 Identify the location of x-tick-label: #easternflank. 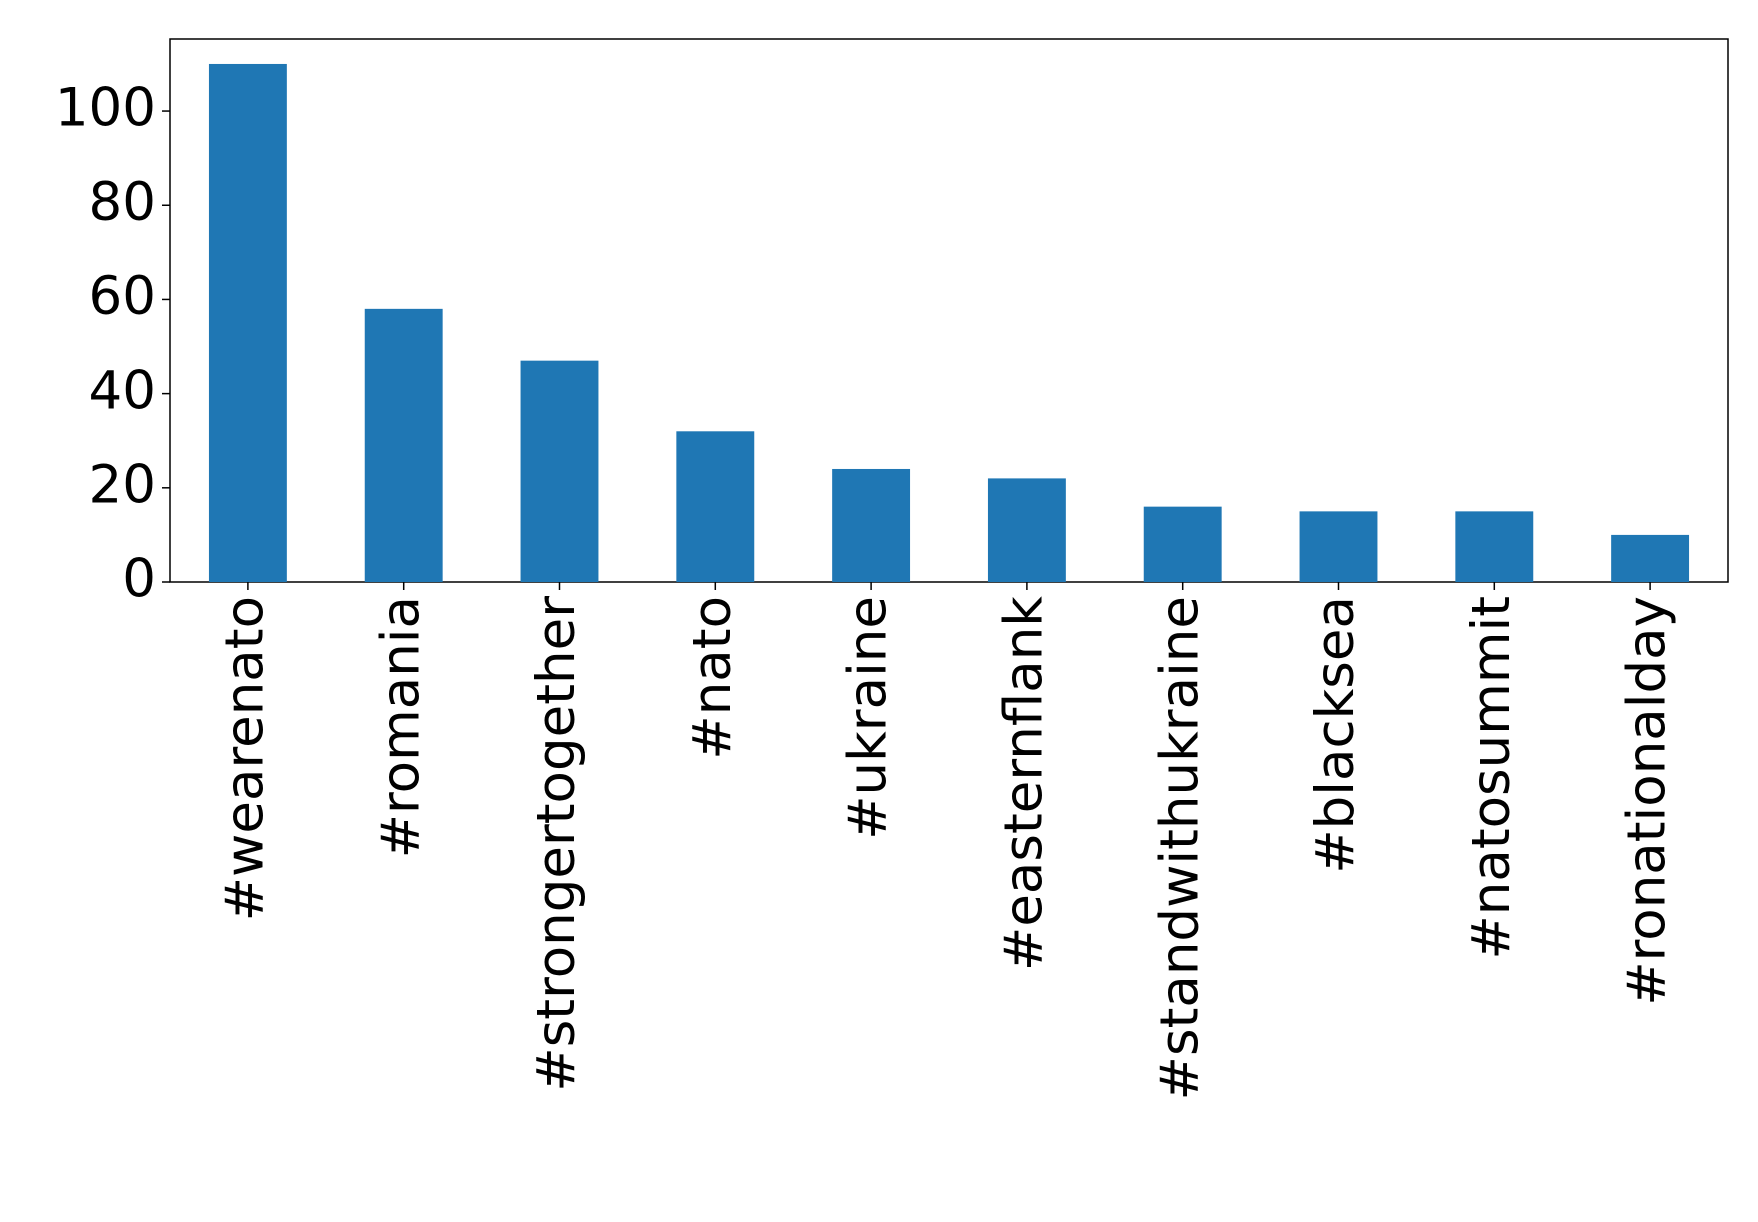
(1024, 783).